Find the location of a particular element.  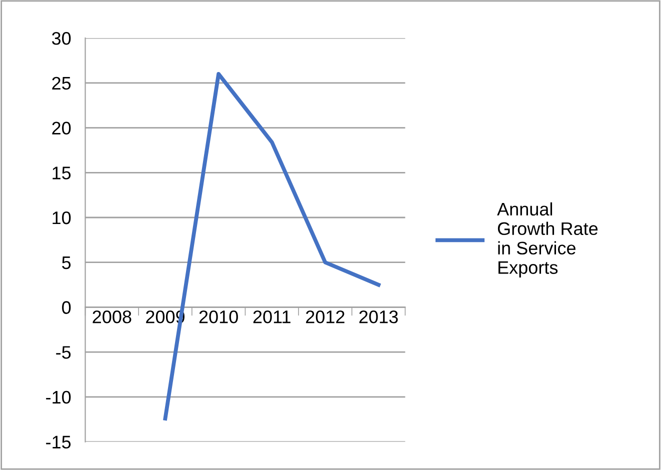

x-tick-label: 2010 is located at coordinates (218, 317).